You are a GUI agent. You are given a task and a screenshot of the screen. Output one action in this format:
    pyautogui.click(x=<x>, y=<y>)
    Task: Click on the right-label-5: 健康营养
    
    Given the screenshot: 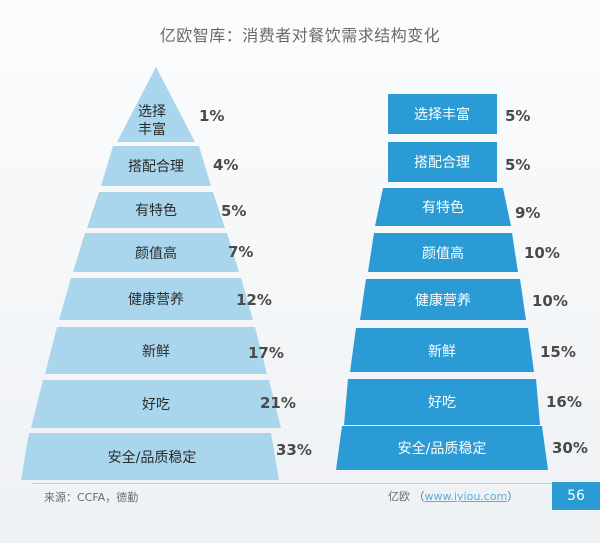 What is the action you would take?
    pyautogui.click(x=443, y=300)
    